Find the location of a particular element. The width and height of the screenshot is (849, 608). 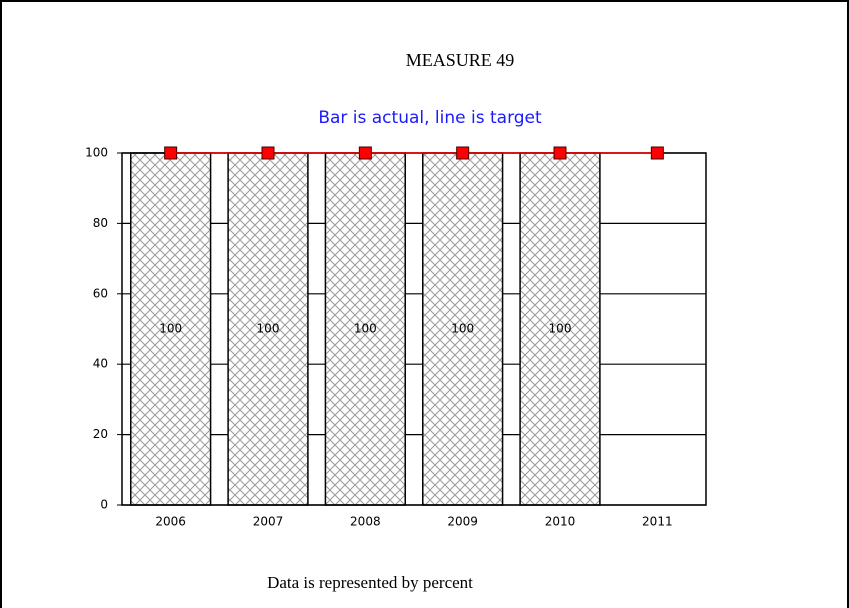

y-tick-label: 100 is located at coordinates (96, 153).